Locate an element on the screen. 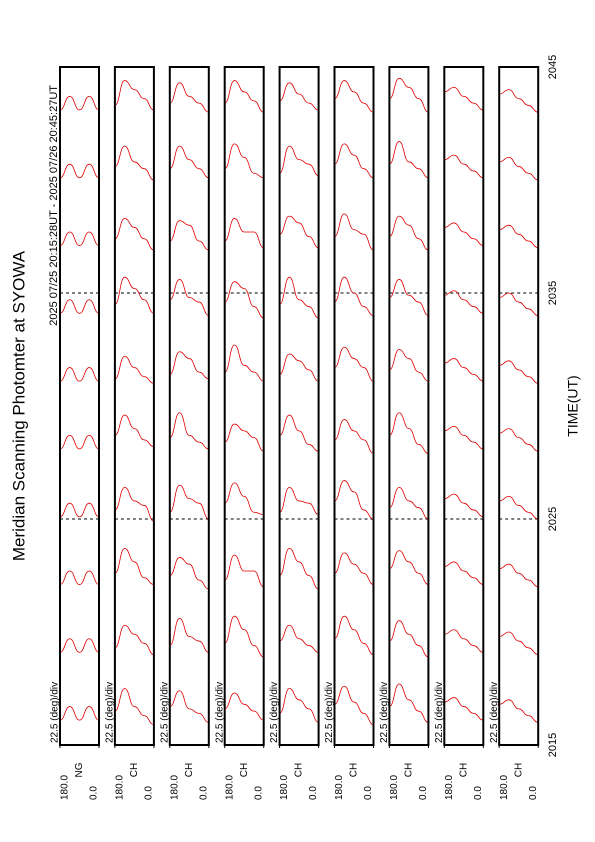 This screenshot has width=595, height=842. channel-label: NG is located at coordinates (79, 769).